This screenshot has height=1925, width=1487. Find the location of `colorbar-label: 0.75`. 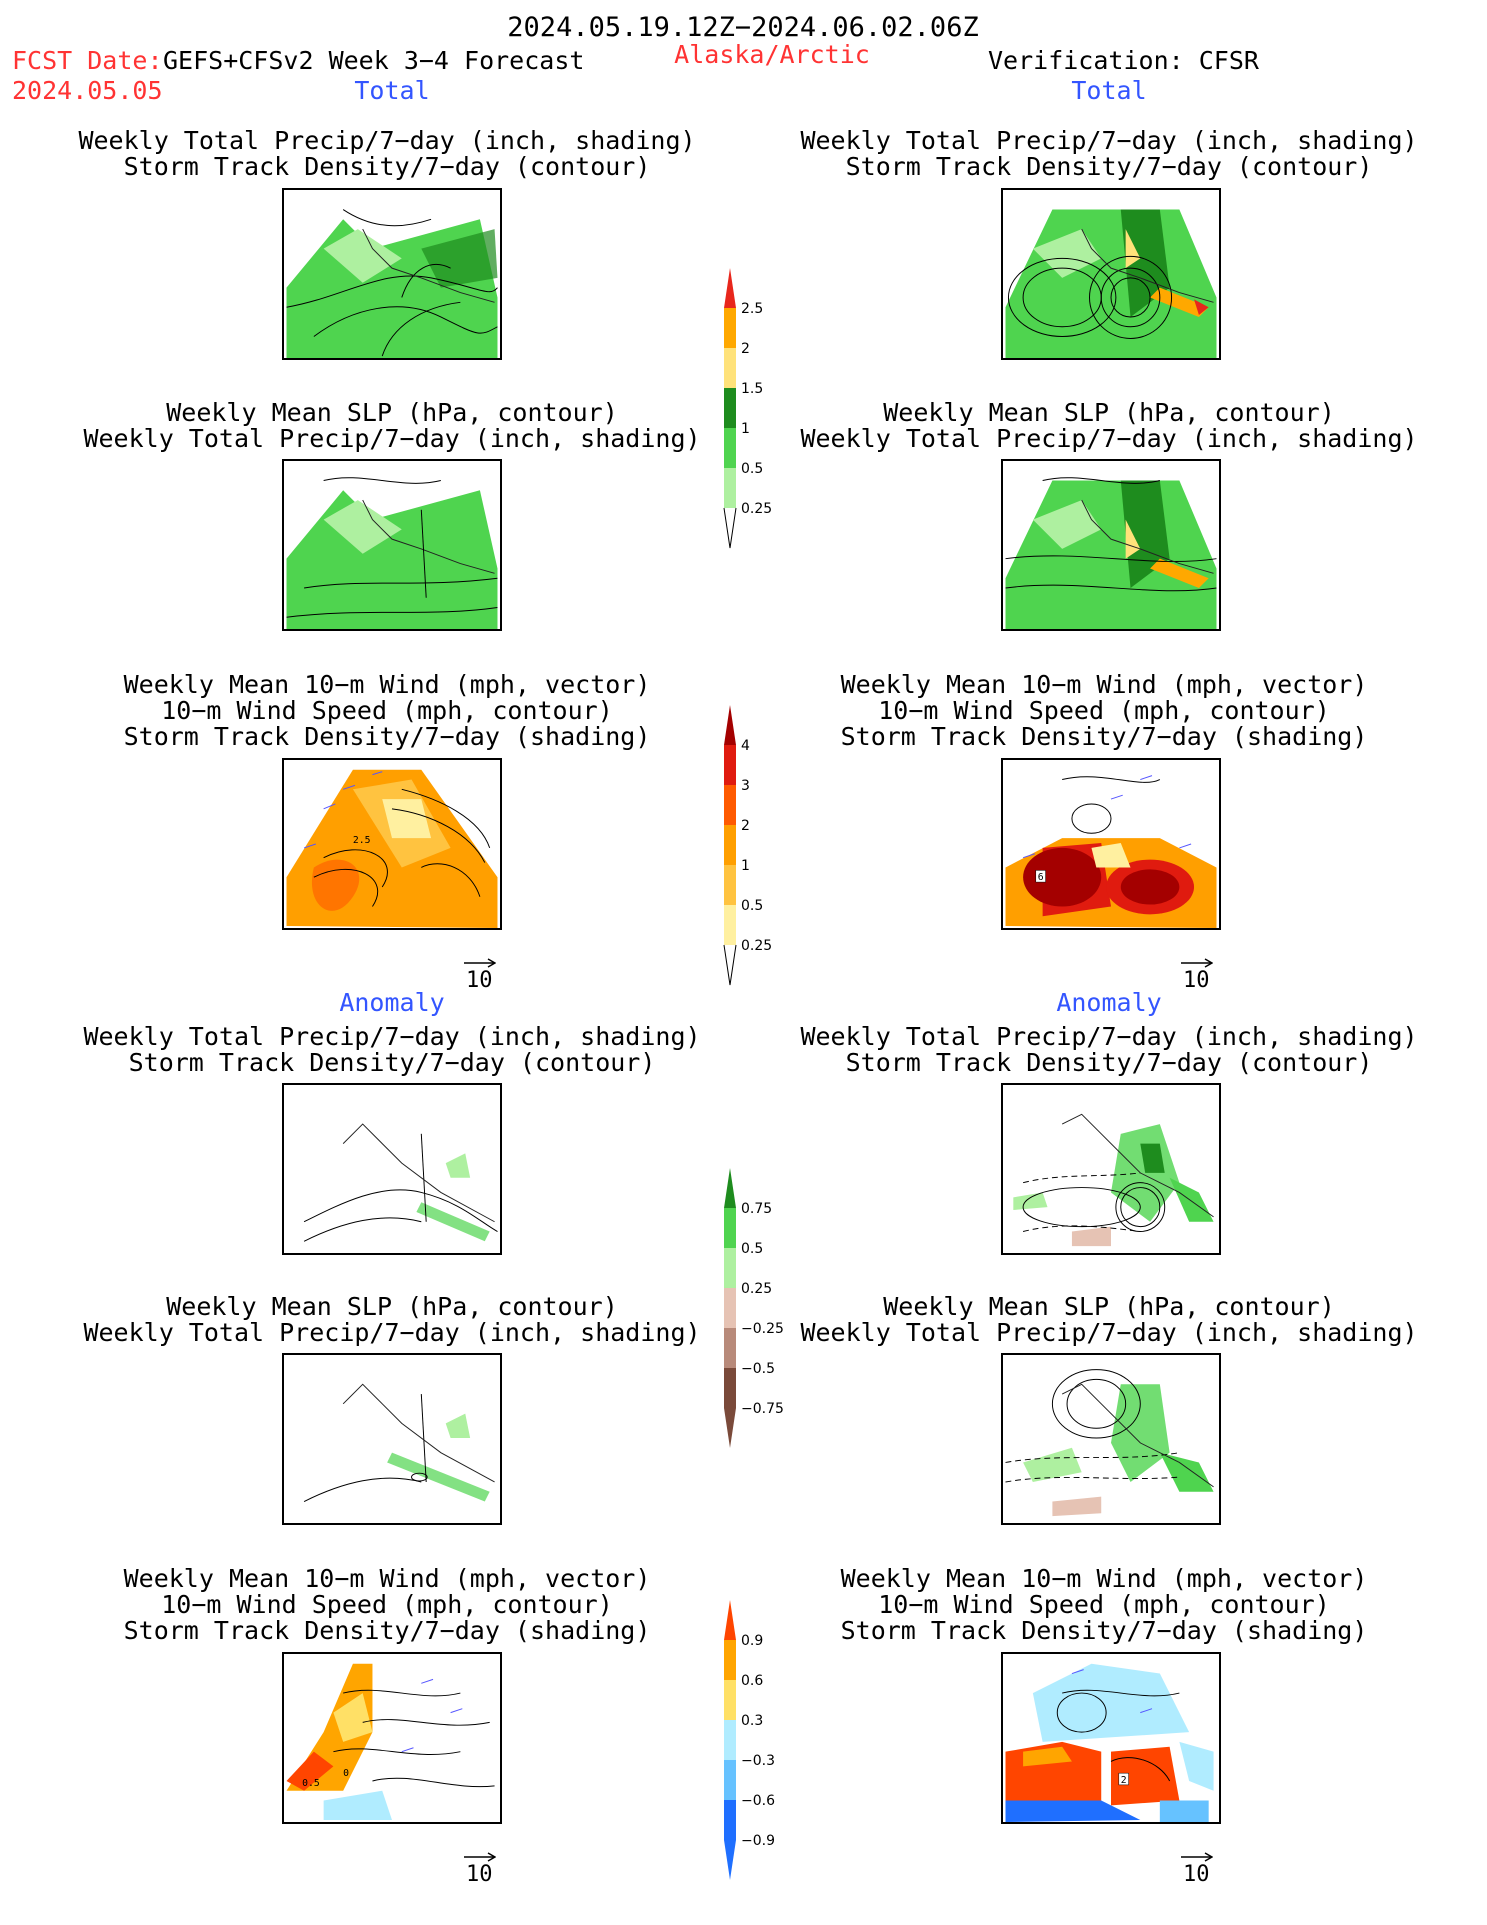

colorbar-label: 0.75 is located at coordinates (756, 1209).